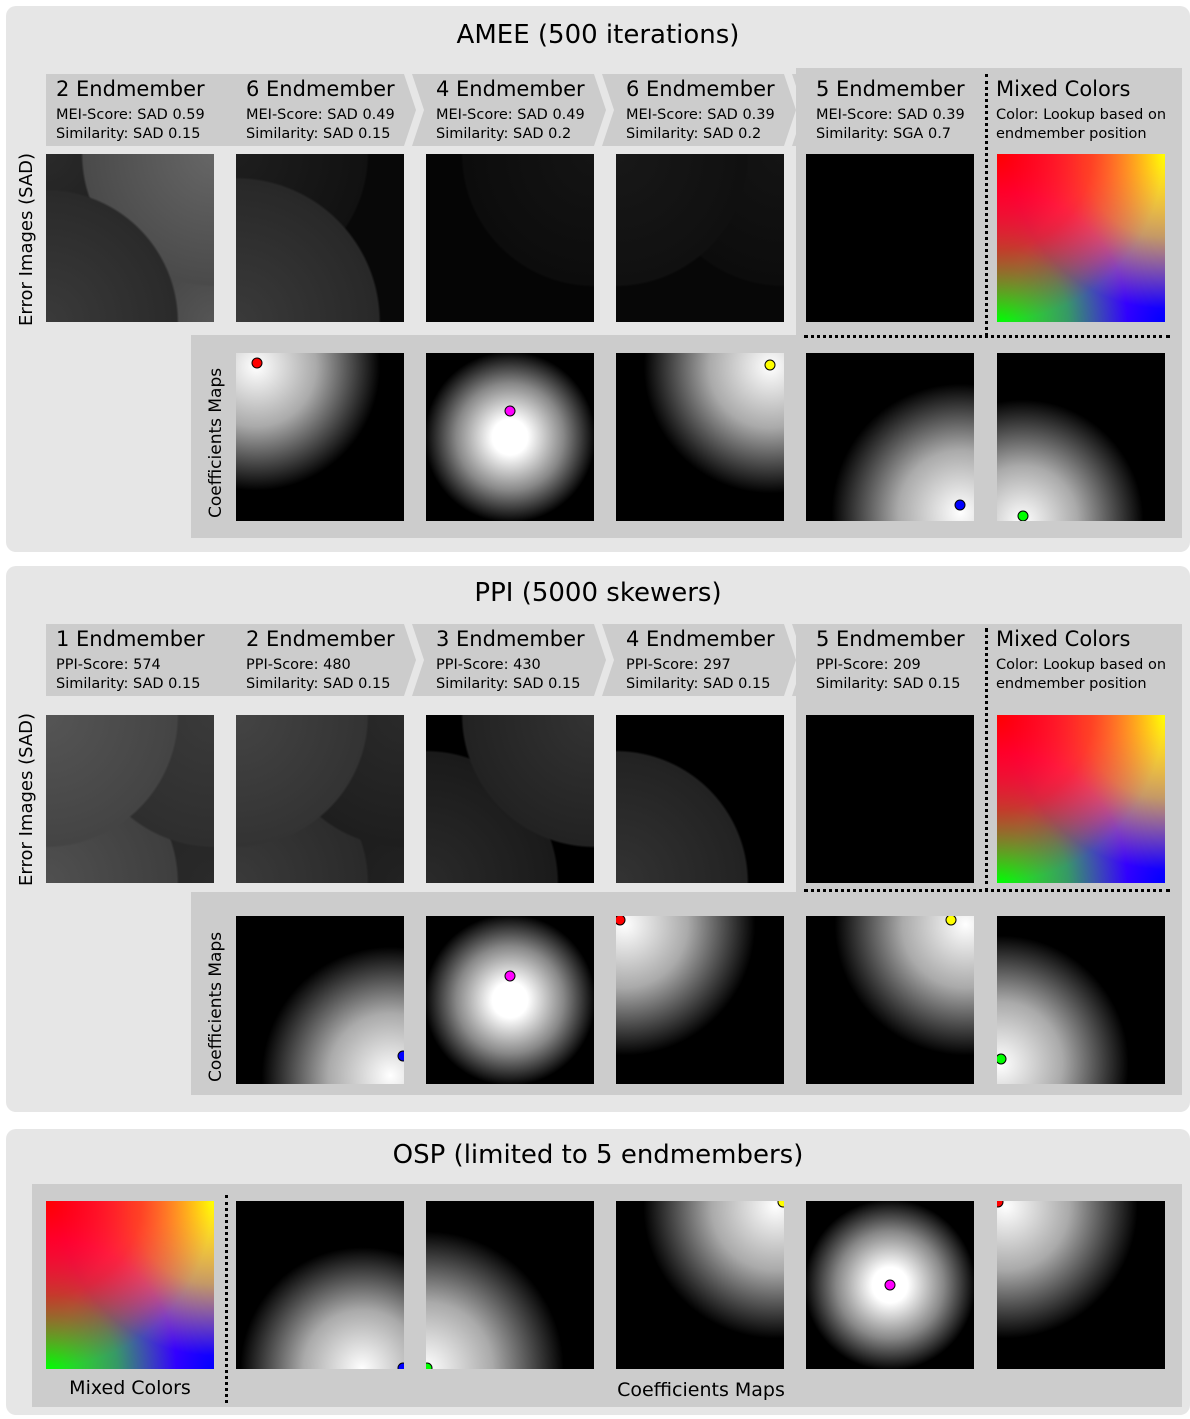 The image size is (1190, 1419). Describe the element at coordinates (700, 89) in the screenshot. I see `amee-step-4-heading: 6 Endmember` at that location.